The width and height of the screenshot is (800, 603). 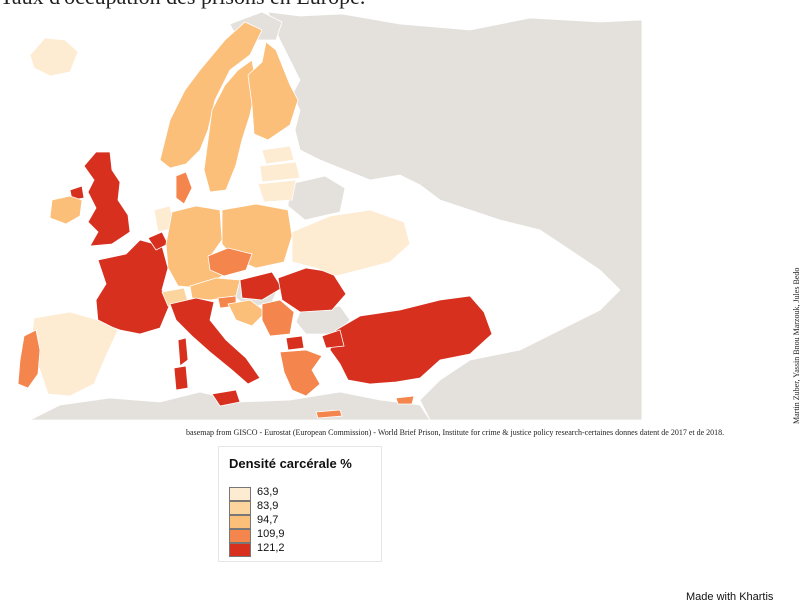 What do you see at coordinates (107, 199) in the screenshot?
I see `country-united-kingdom` at bounding box center [107, 199].